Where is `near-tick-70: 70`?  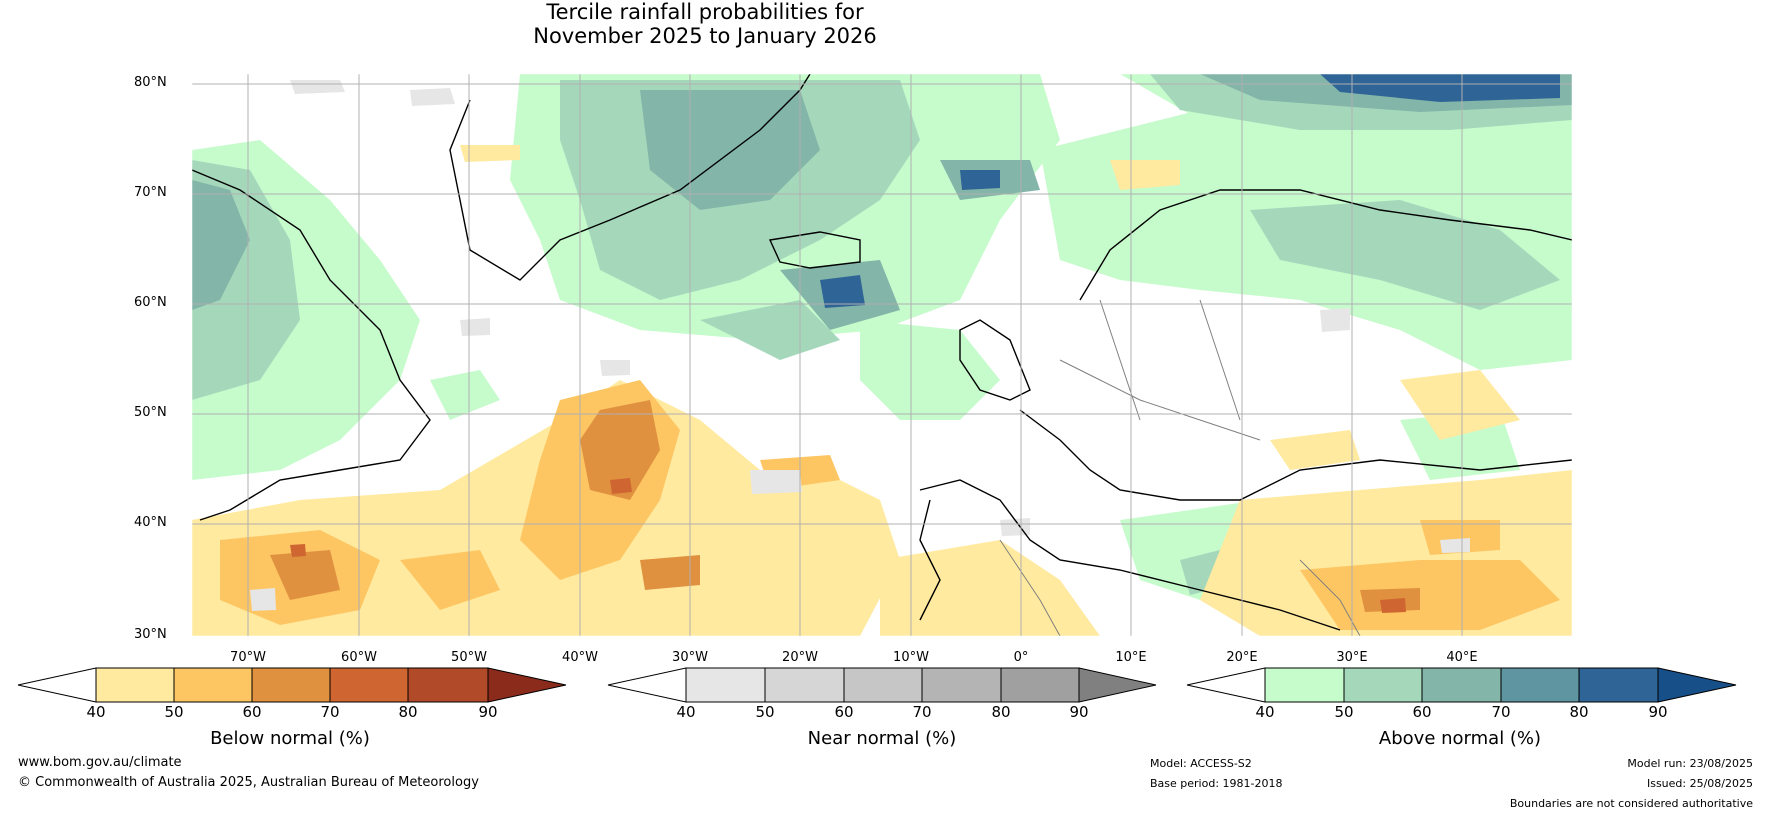
near-tick-70: 70 is located at coordinates (922, 712).